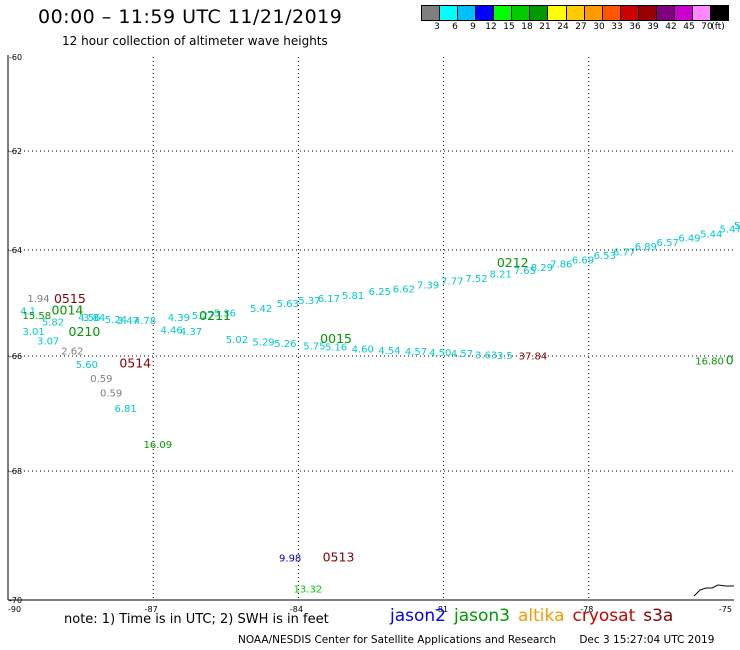 The image size is (740, 650). Describe the element at coordinates (151, 609) in the screenshot. I see `lon-tick-label: -87` at that location.